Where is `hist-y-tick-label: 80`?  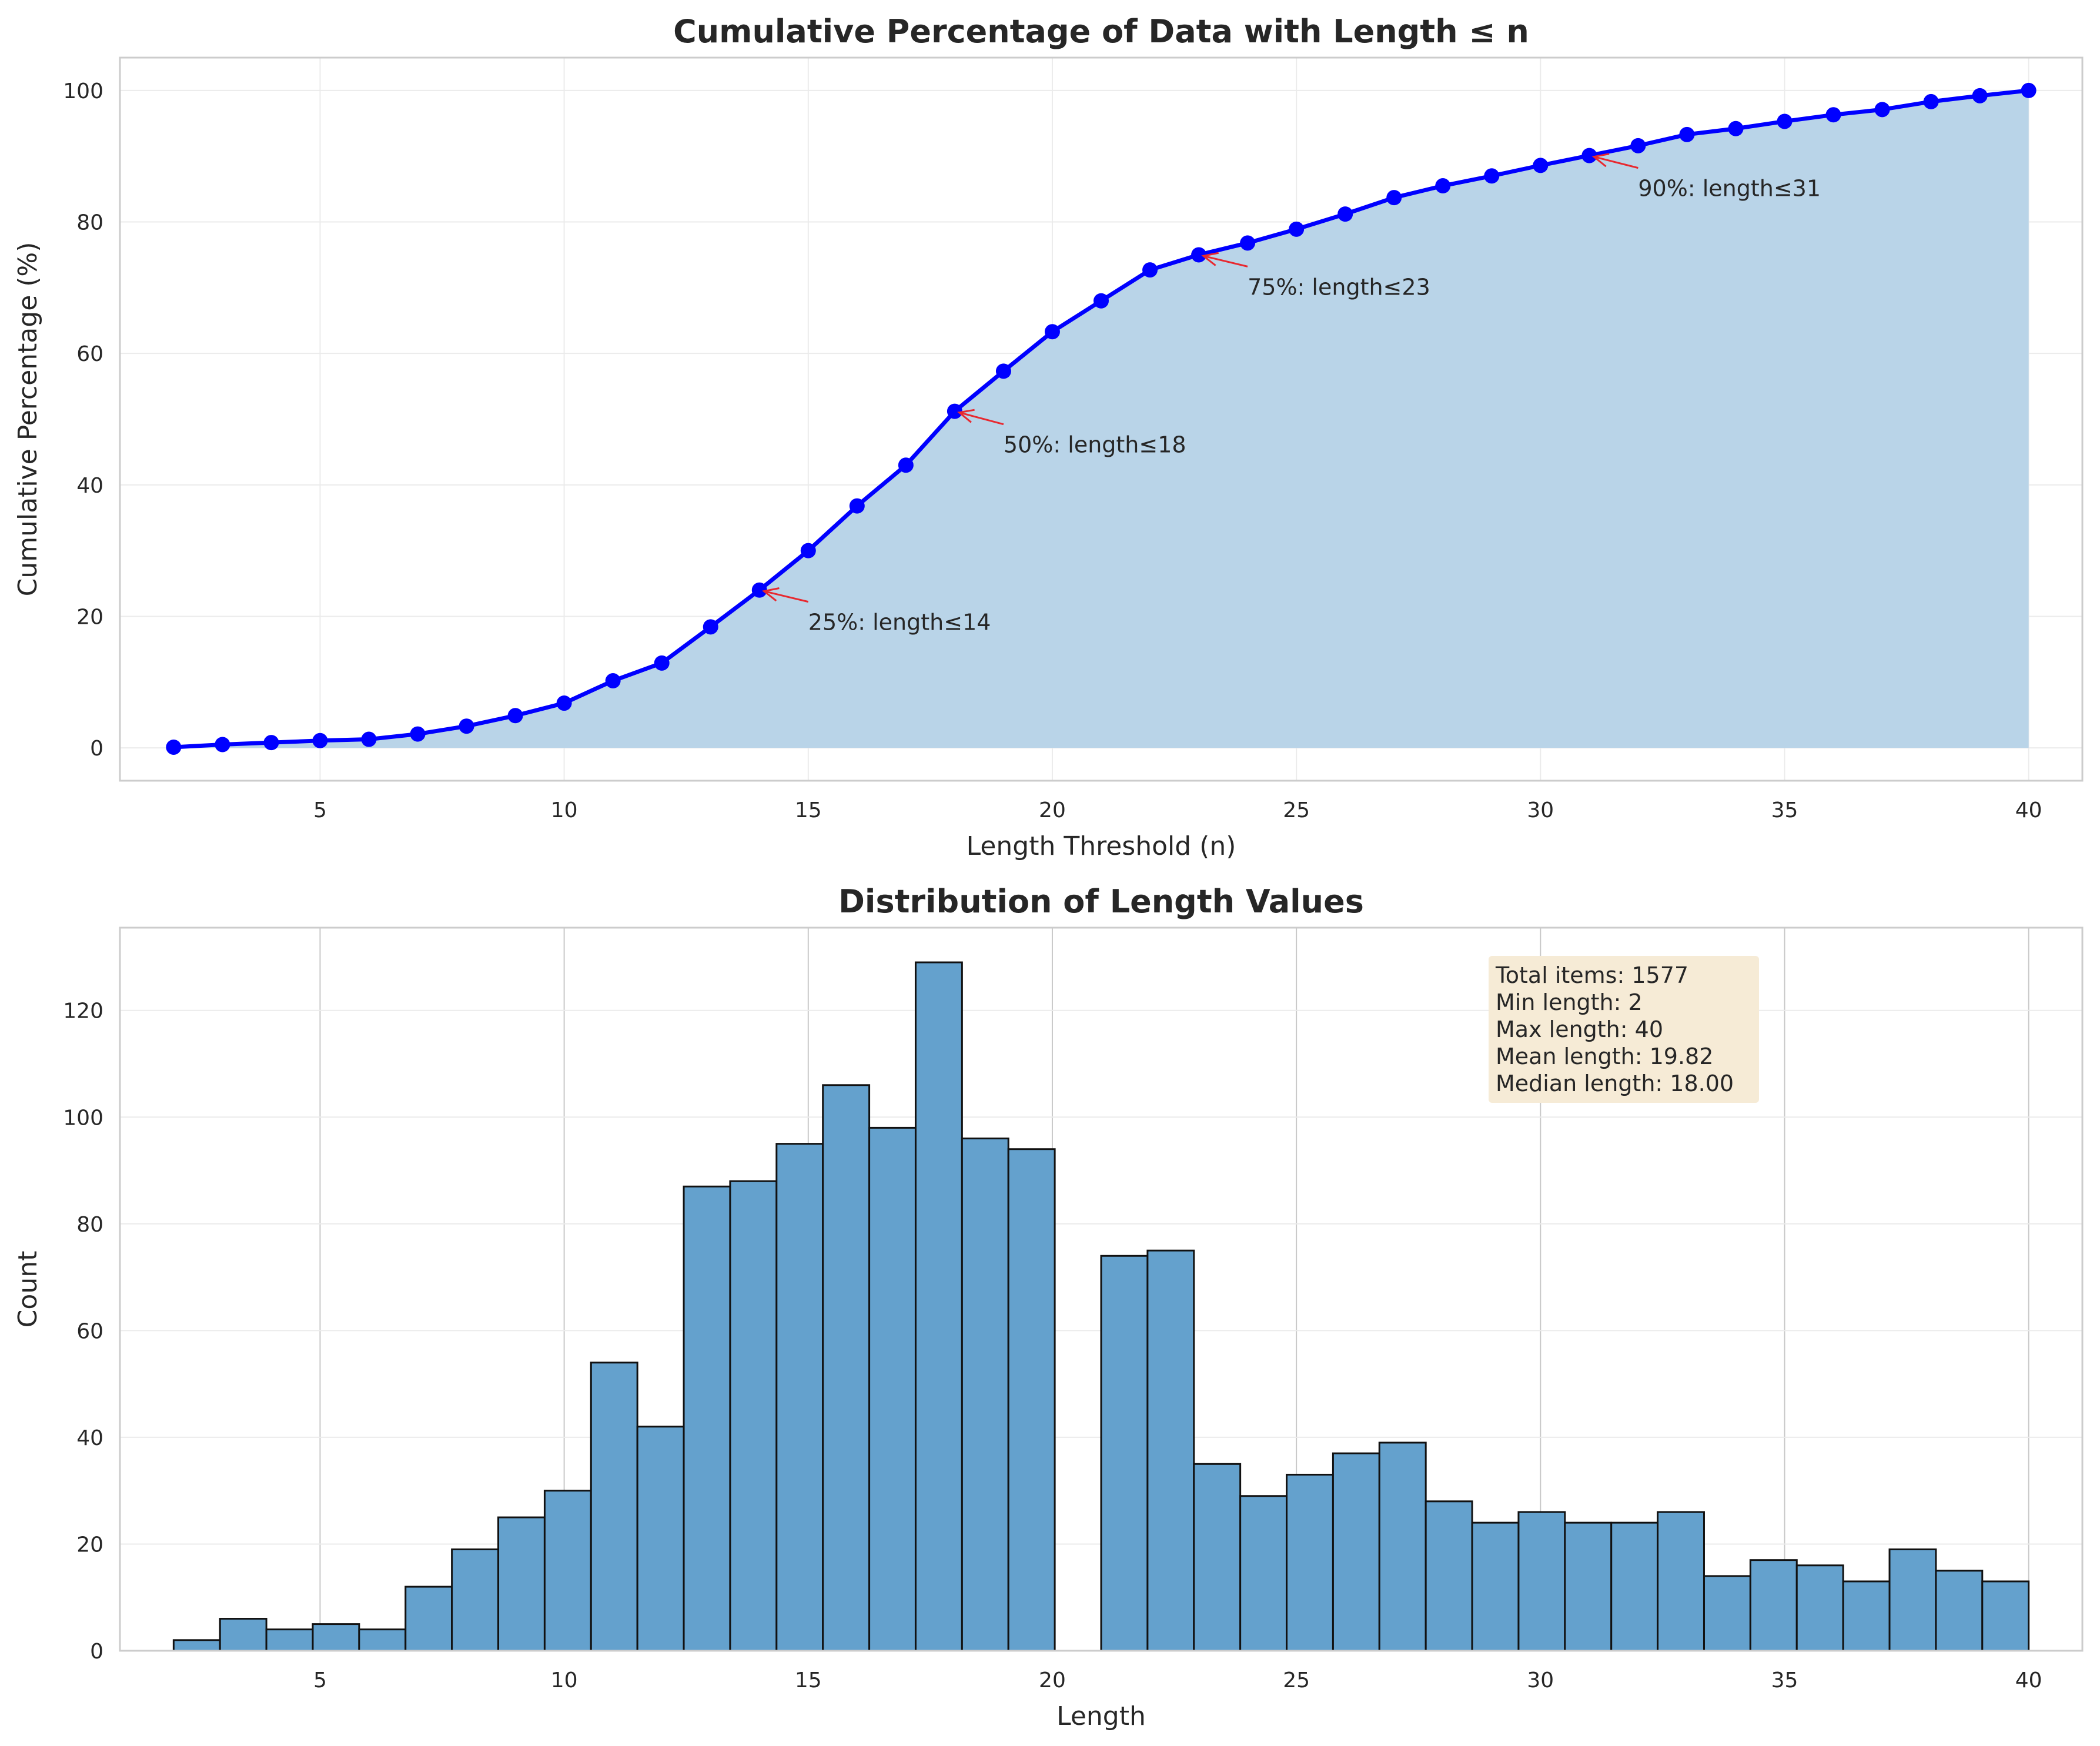
hist-y-tick-label: 80 is located at coordinates (89, 1225).